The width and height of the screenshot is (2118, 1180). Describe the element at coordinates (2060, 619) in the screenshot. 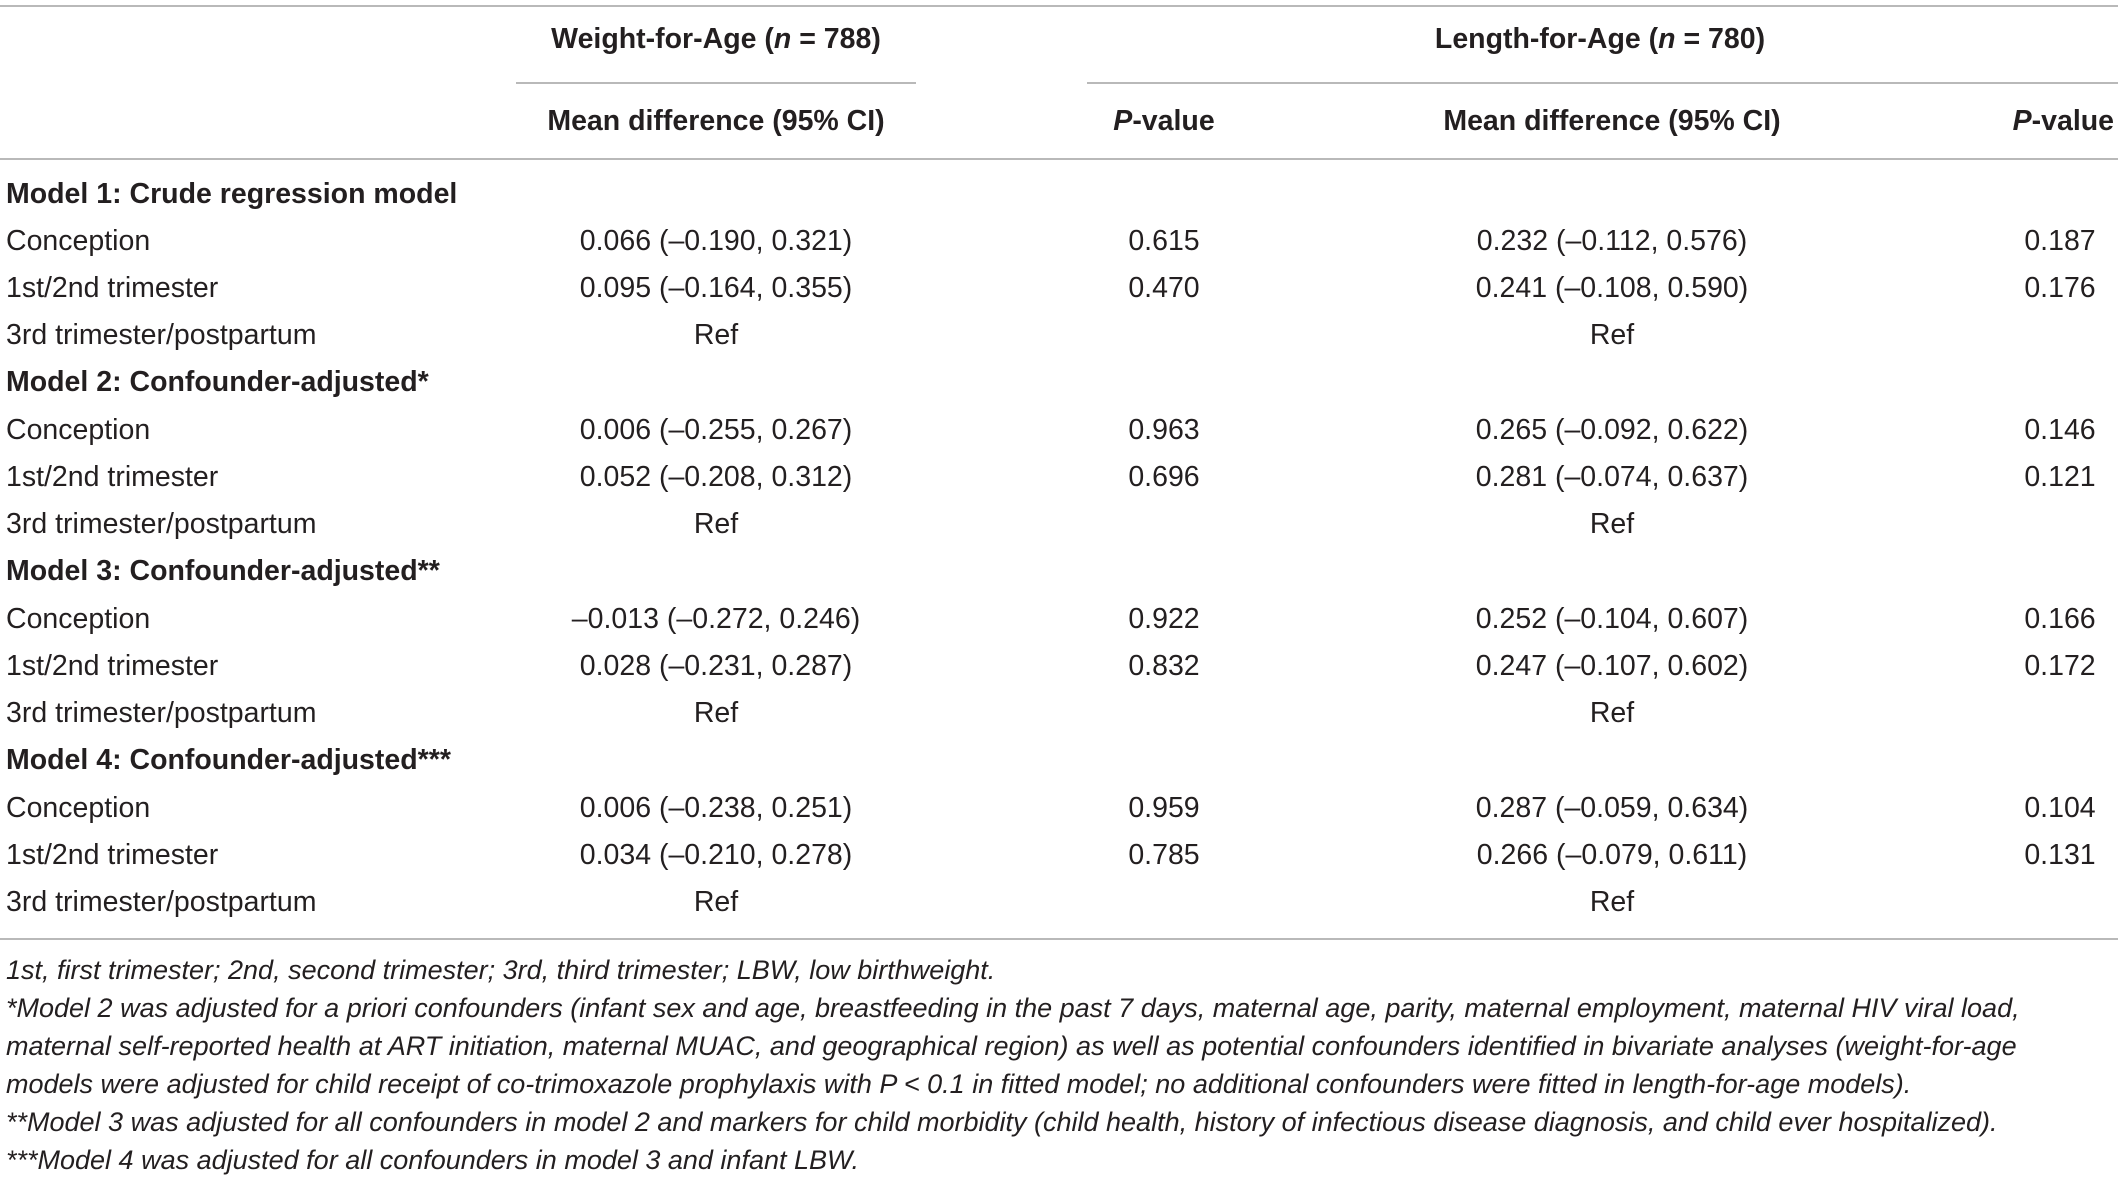

I see `lfa-p-value: 0.166` at that location.